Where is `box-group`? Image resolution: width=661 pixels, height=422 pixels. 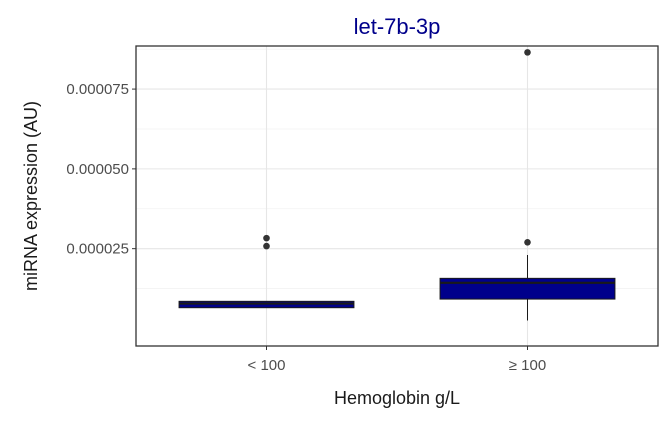 box-group is located at coordinates (266, 271).